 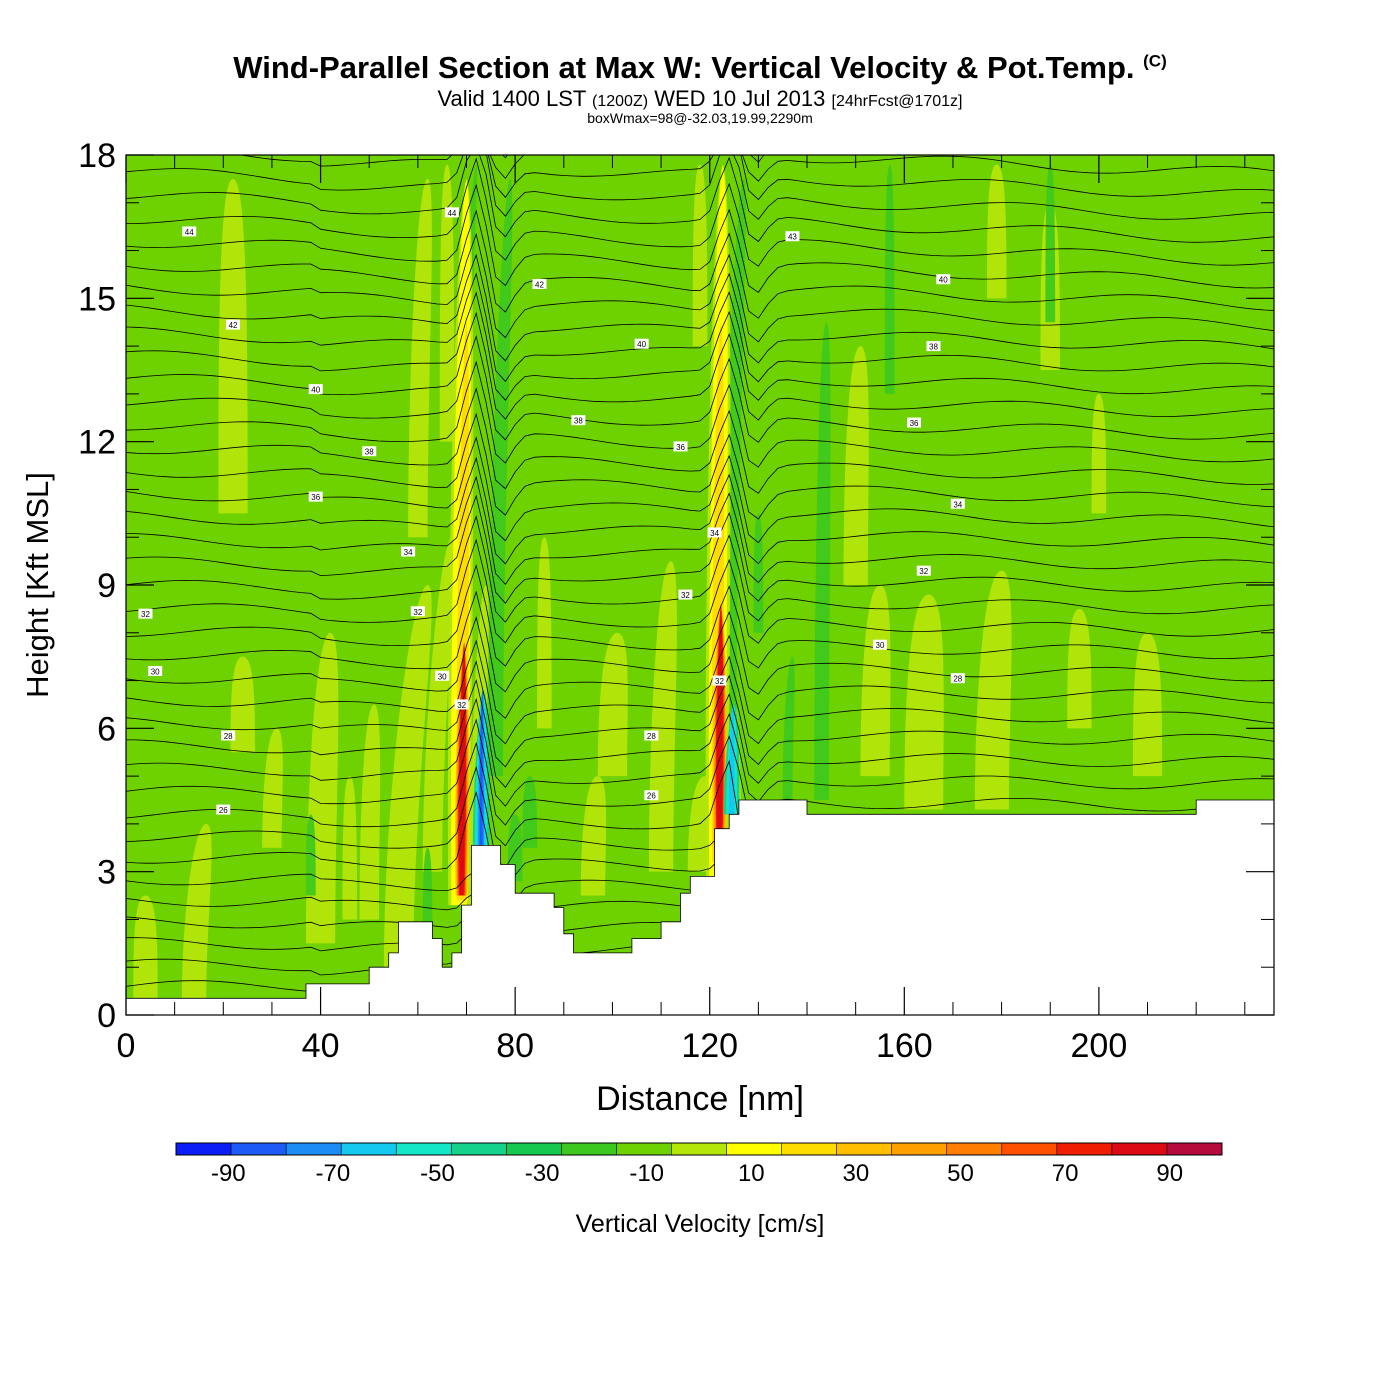 I want to click on theta-label-text: 34, so click(x=714, y=533).